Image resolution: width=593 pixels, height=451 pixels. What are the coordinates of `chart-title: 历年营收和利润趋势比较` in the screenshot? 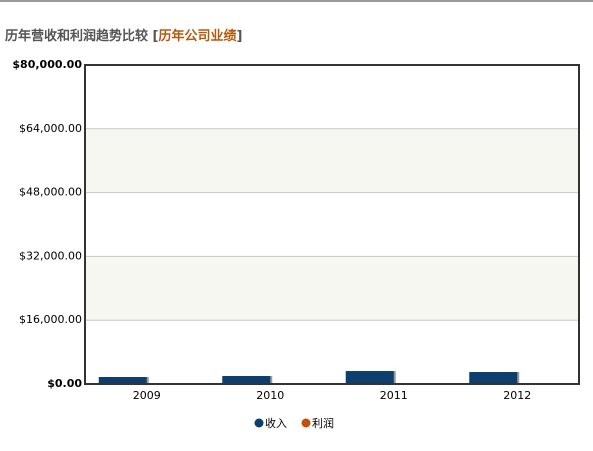 It's located at (76, 36).